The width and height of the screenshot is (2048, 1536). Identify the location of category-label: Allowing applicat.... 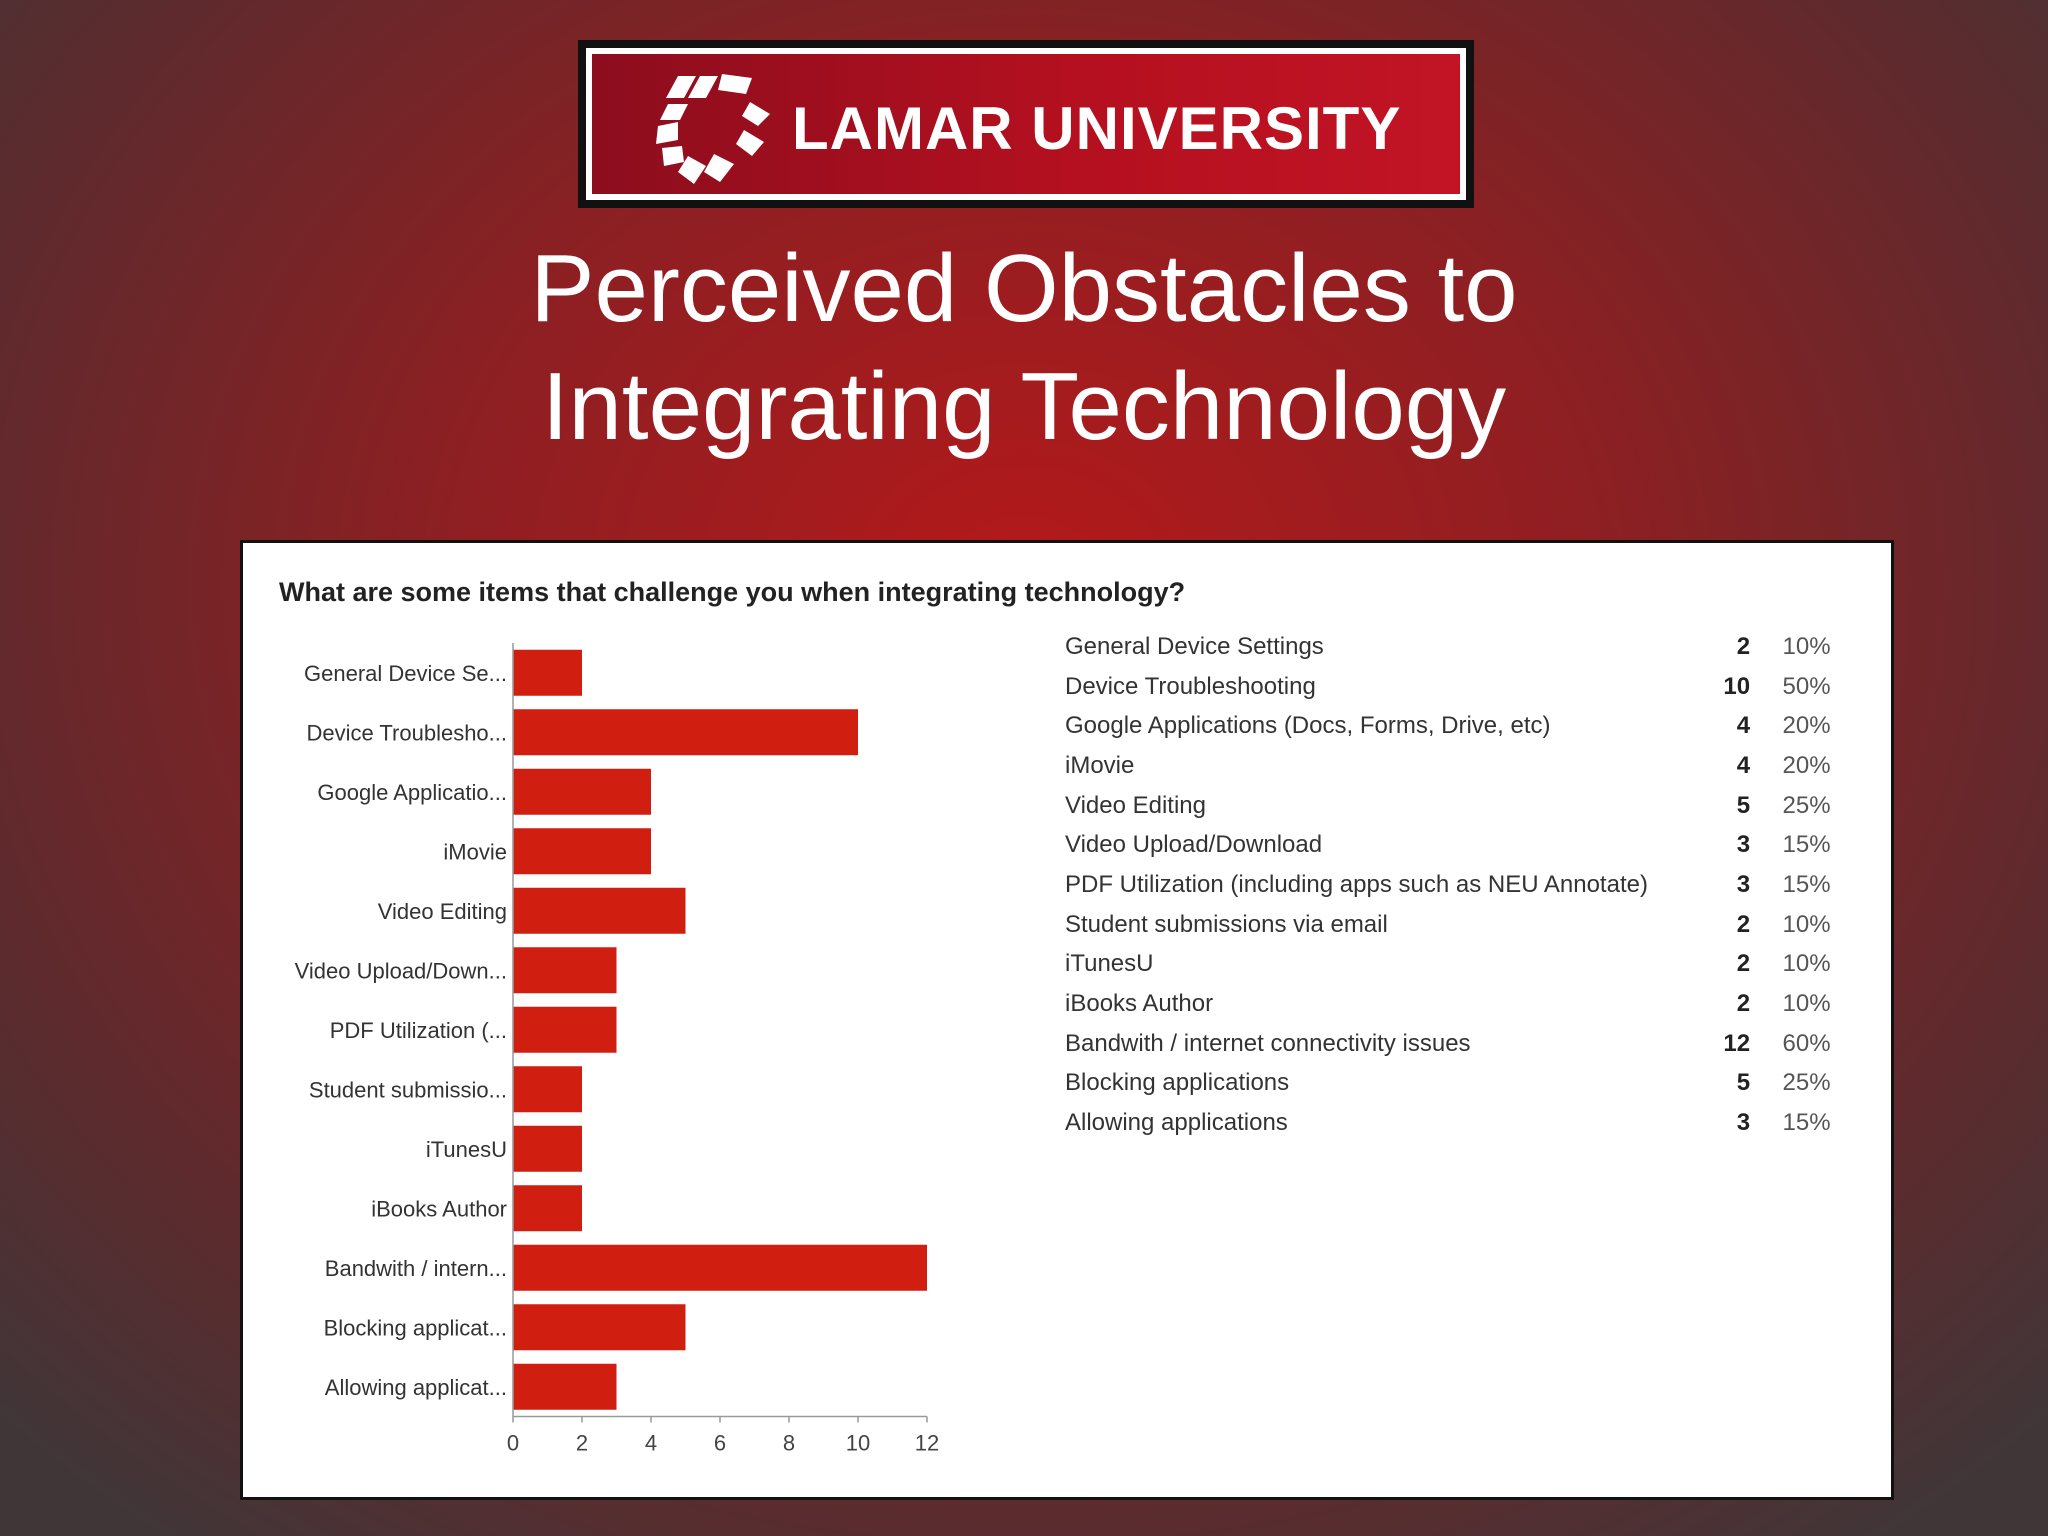
(416, 1387).